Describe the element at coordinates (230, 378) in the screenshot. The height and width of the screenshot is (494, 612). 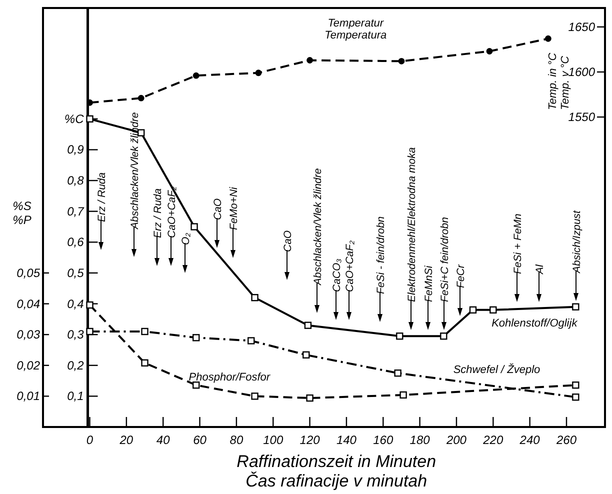
I see `series-label: Phosphor/Fosfor` at that location.